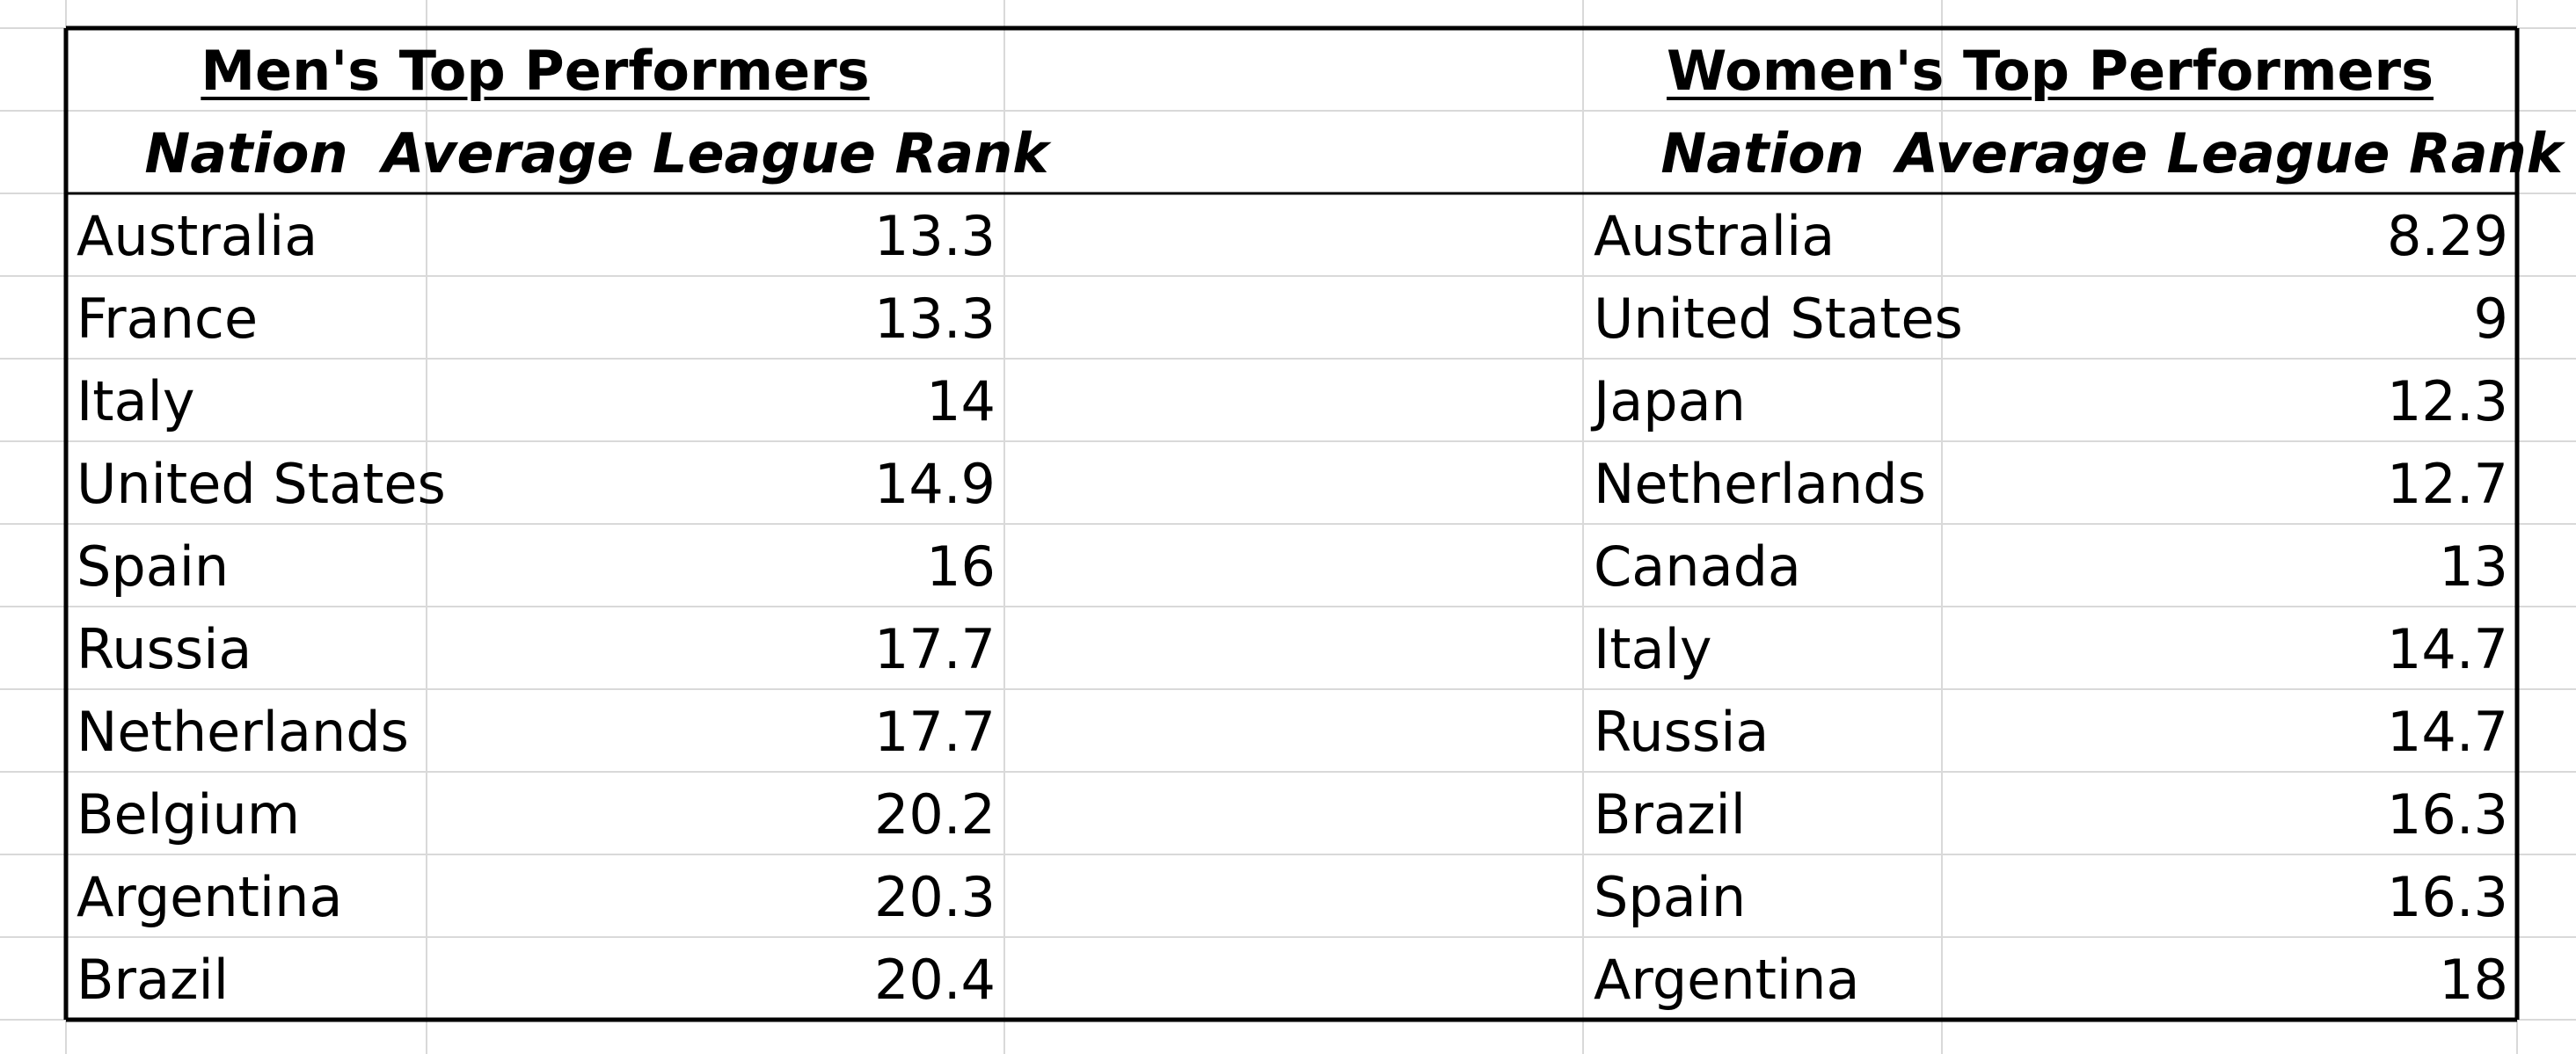 The width and height of the screenshot is (2576, 1054). Describe the element at coordinates (2050, 71) in the screenshot. I see `women-table-title: Women's Top Performers` at that location.